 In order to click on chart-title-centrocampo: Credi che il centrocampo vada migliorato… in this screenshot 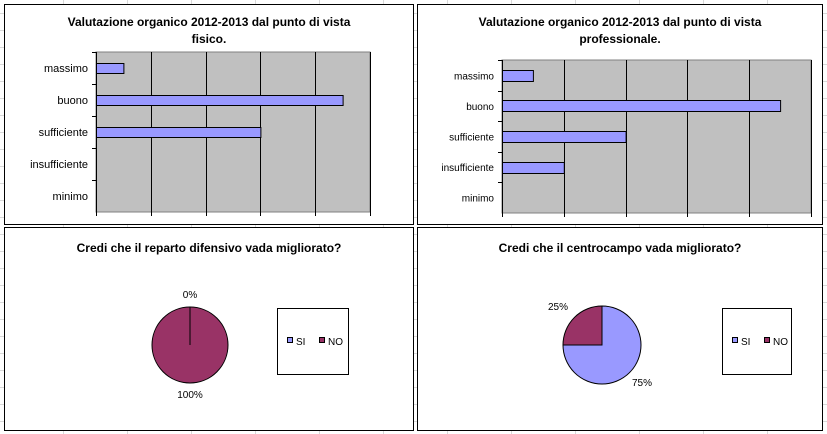, I will do `click(620, 248)`.